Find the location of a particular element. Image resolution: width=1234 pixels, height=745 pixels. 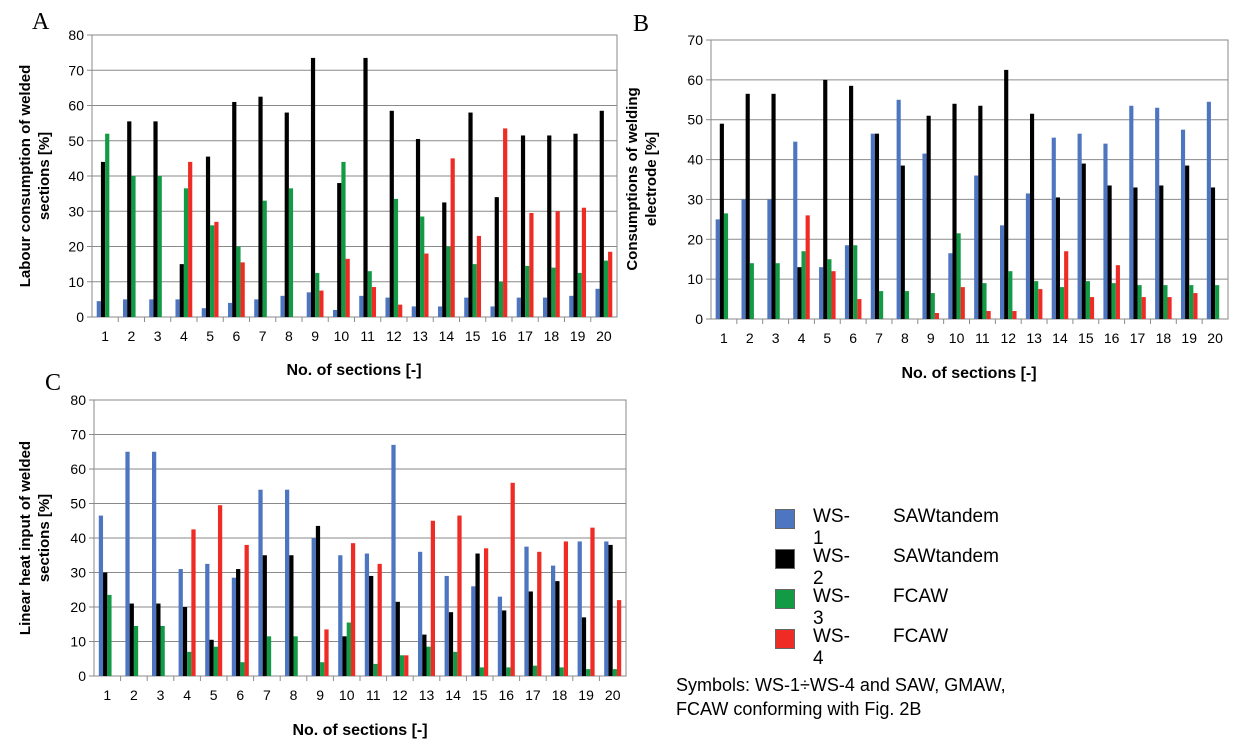

x-tick-label: 20 is located at coordinates (613, 695).